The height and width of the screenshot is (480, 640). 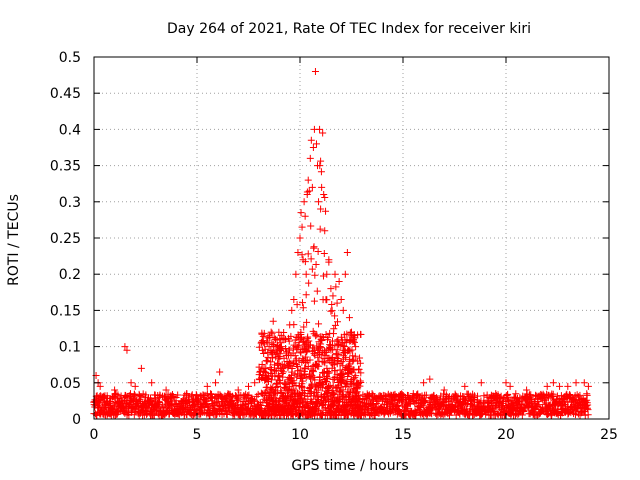 What do you see at coordinates (94, 435) in the screenshot?
I see `x-tick-label: 0` at bounding box center [94, 435].